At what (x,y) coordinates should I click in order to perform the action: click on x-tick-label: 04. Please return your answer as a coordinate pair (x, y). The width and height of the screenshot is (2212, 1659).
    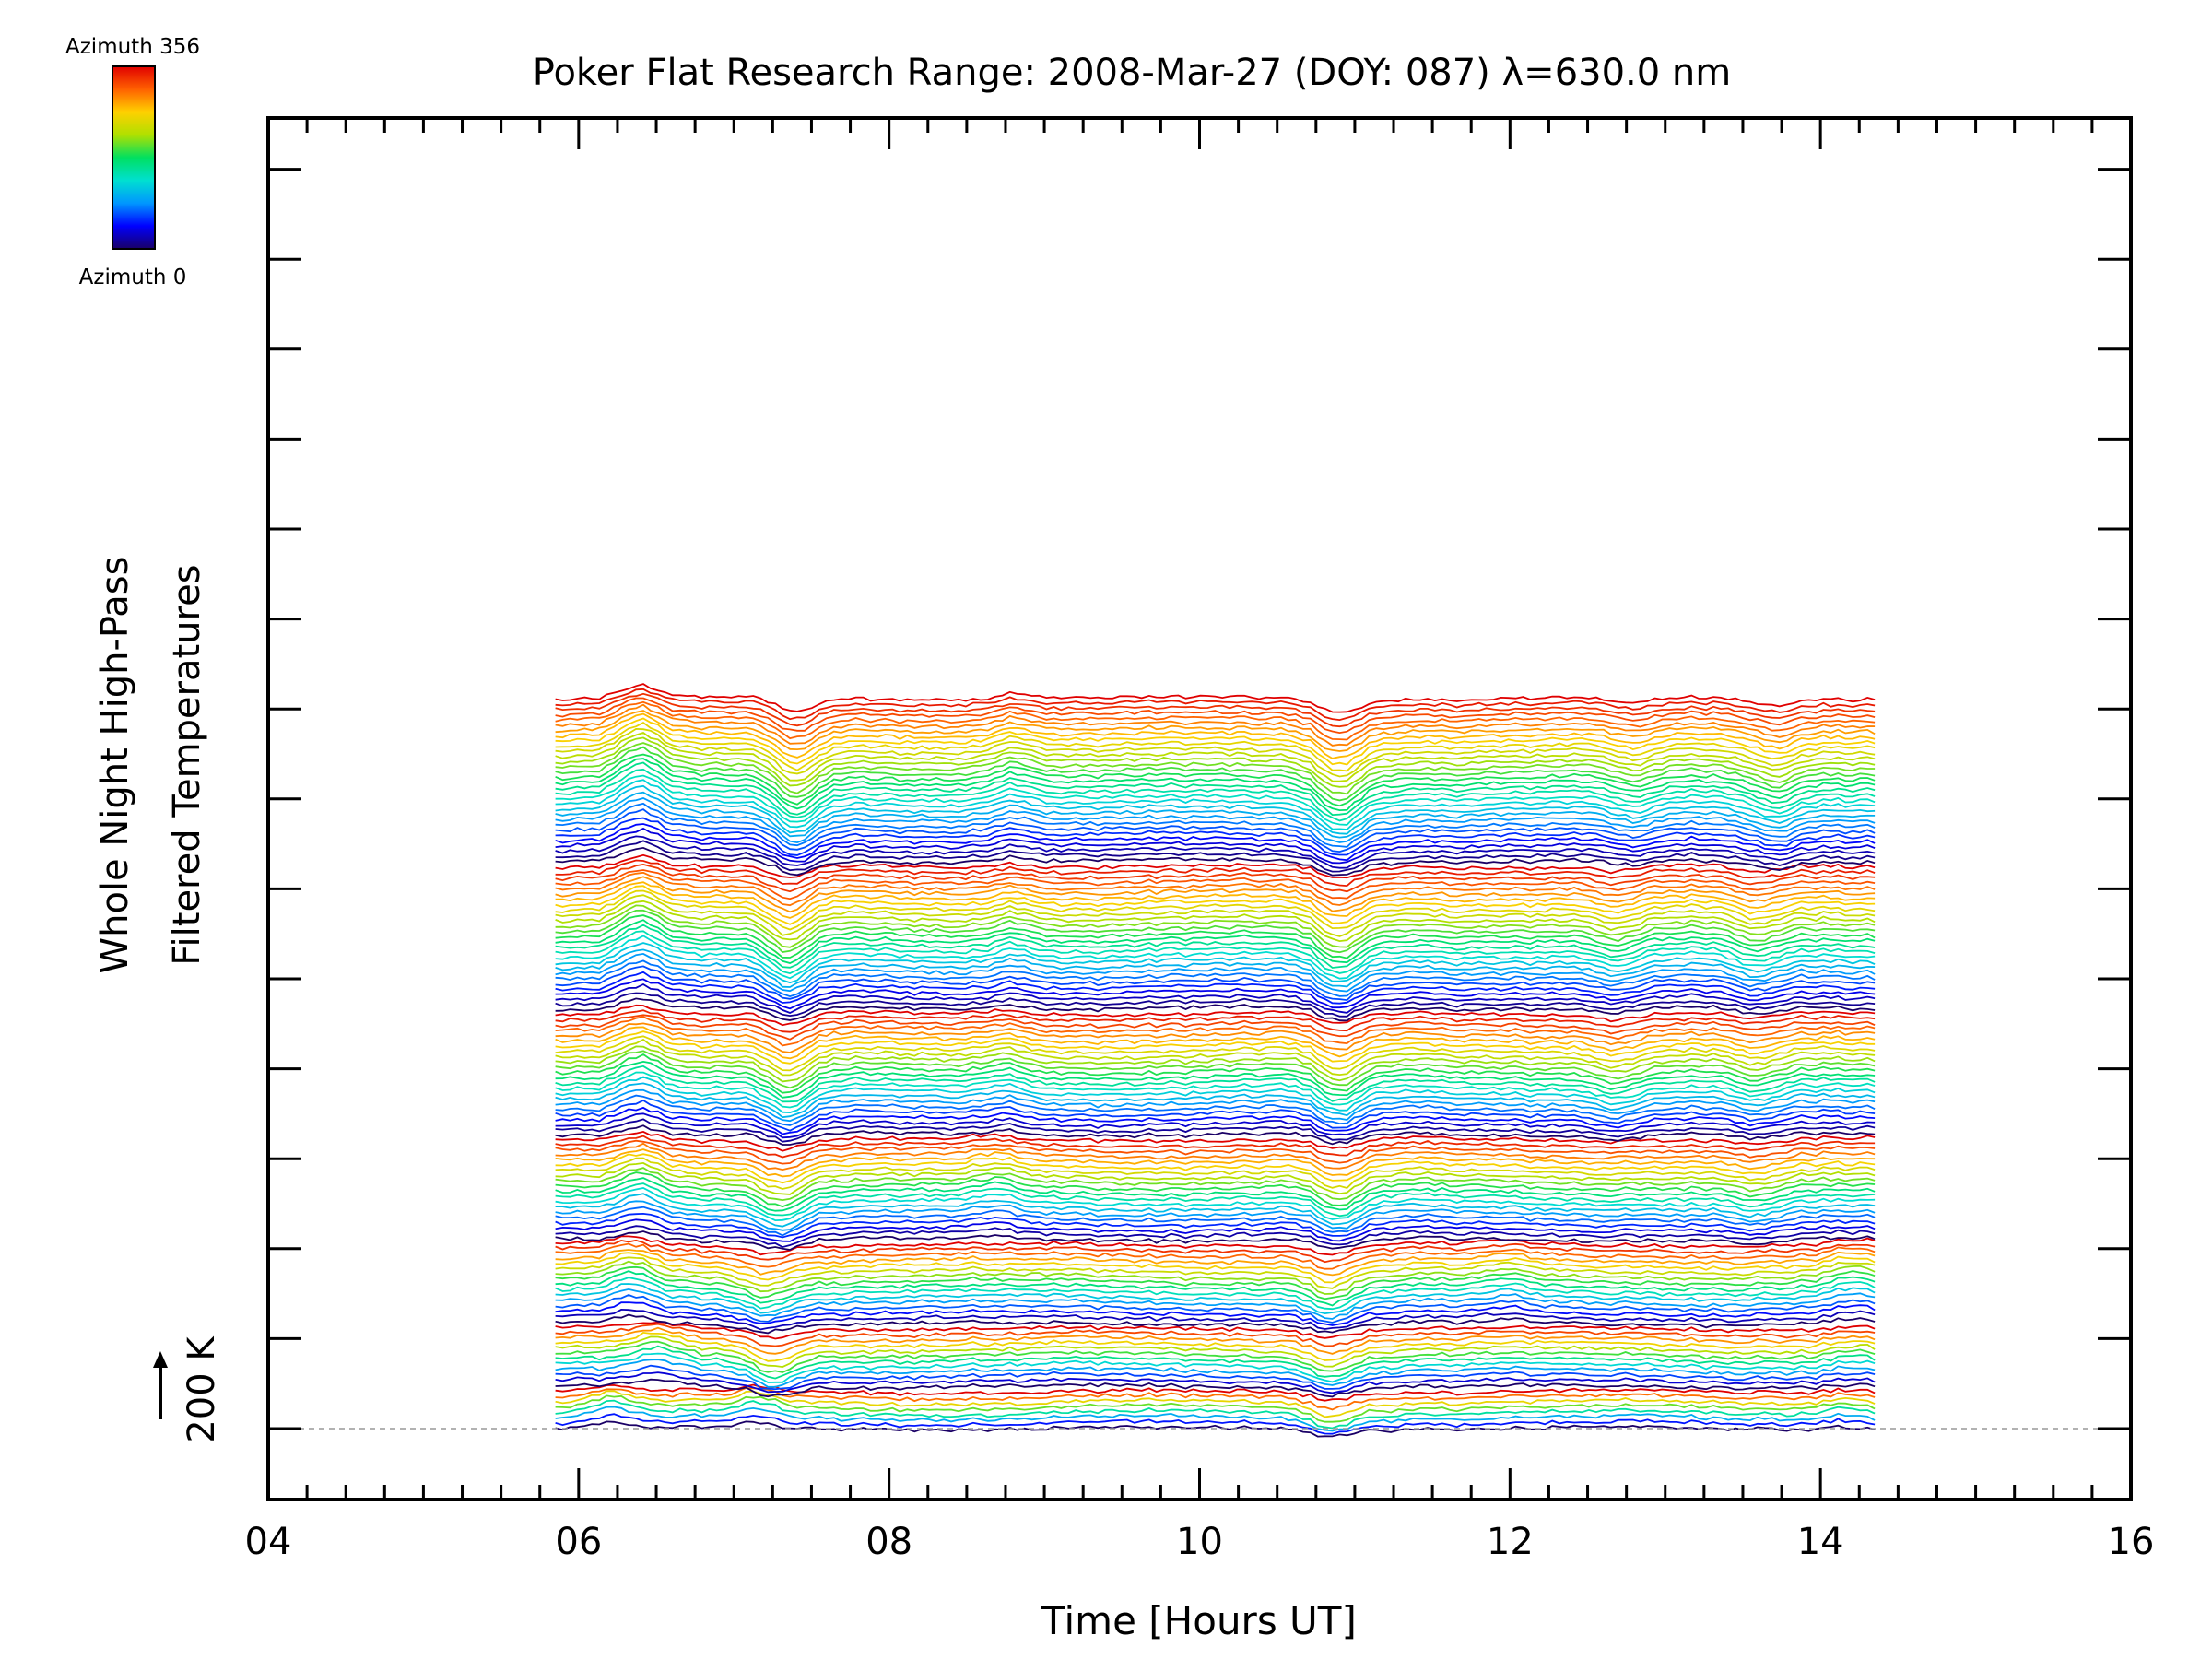
    Looking at the image, I should click on (268, 1542).